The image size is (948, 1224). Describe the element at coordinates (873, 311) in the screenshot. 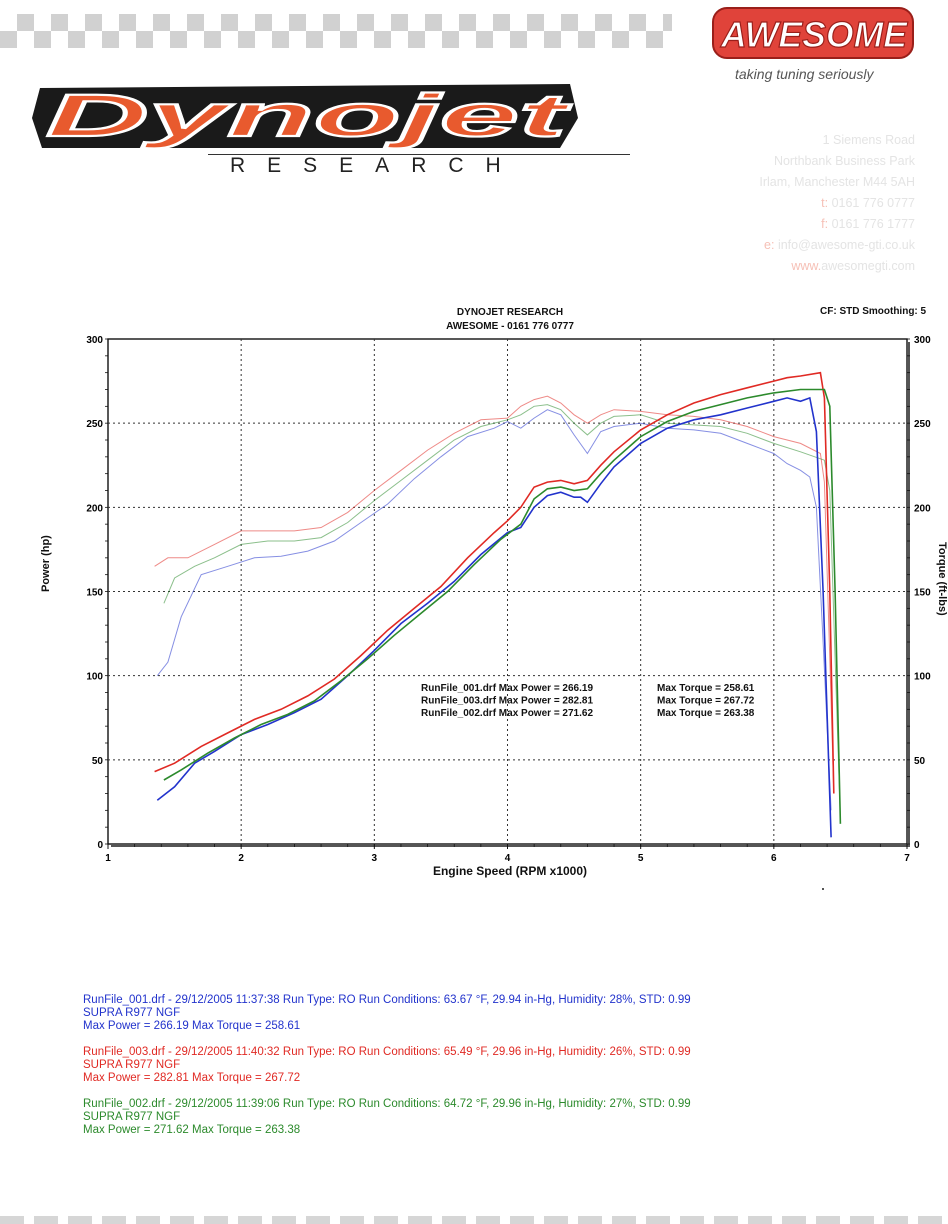

I see `chart-settings: CF: STD Smoothing: 5` at that location.